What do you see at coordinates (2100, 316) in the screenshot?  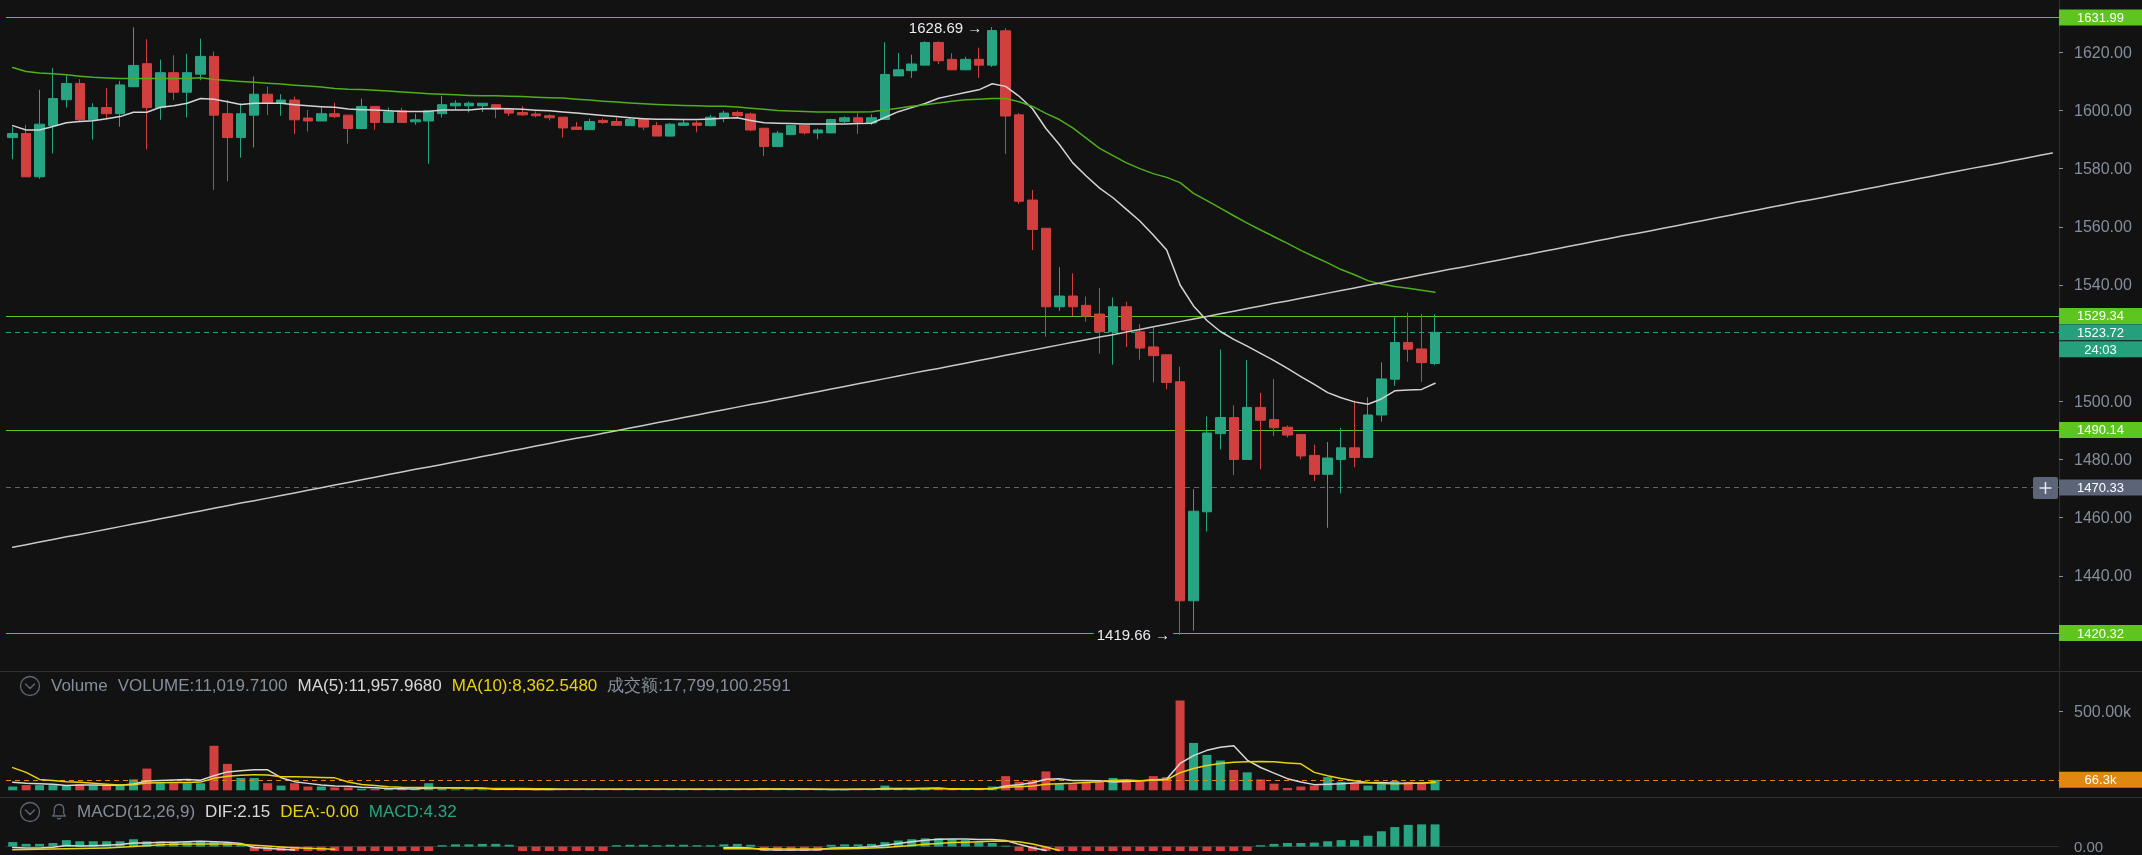 I see `ref-line-label: 1529.34` at bounding box center [2100, 316].